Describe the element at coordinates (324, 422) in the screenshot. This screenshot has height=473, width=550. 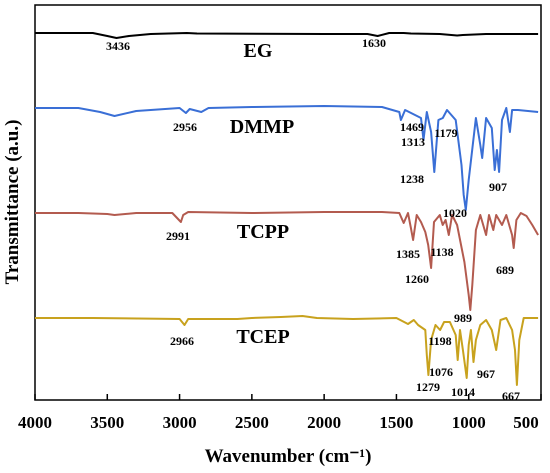
I see `x-tick-label-2000: 2000` at that location.